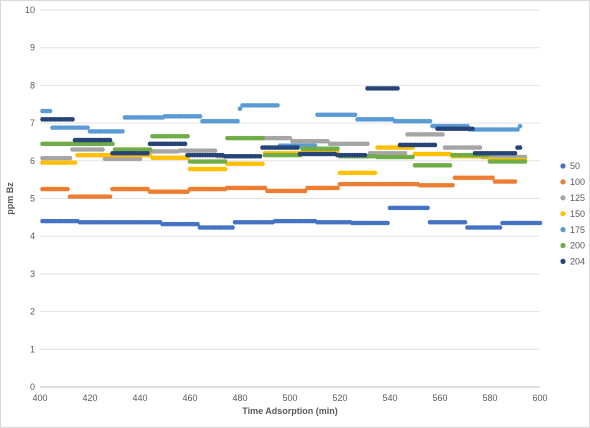 The height and width of the screenshot is (428, 590). I want to click on legend-item-125: 125, so click(572, 198).